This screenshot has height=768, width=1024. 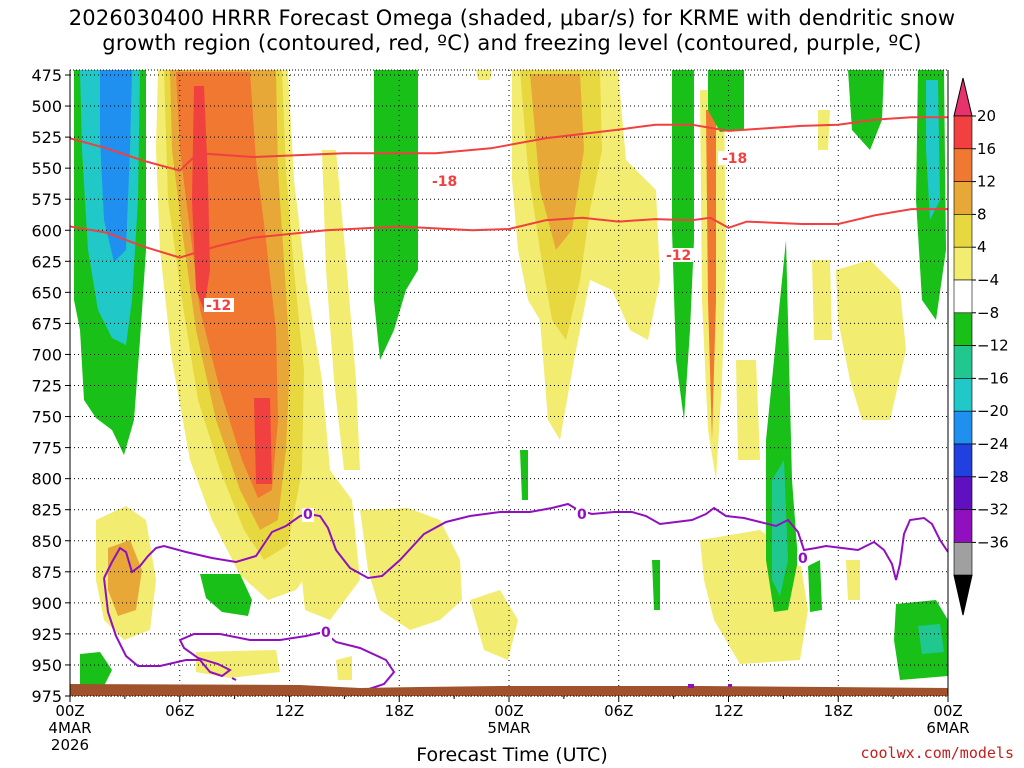 I want to click on y-tick-label: 575, so click(x=46, y=199).